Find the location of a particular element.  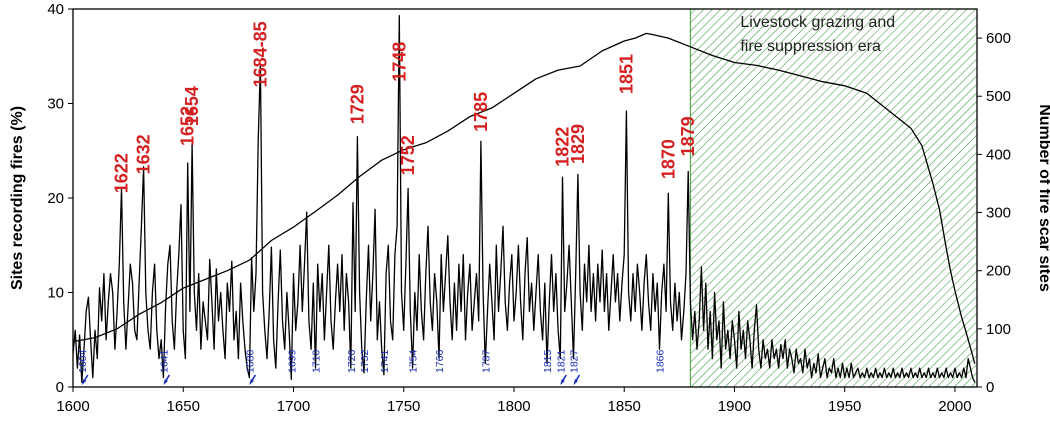

y2-tick-label: 100 is located at coordinates (998, 329).